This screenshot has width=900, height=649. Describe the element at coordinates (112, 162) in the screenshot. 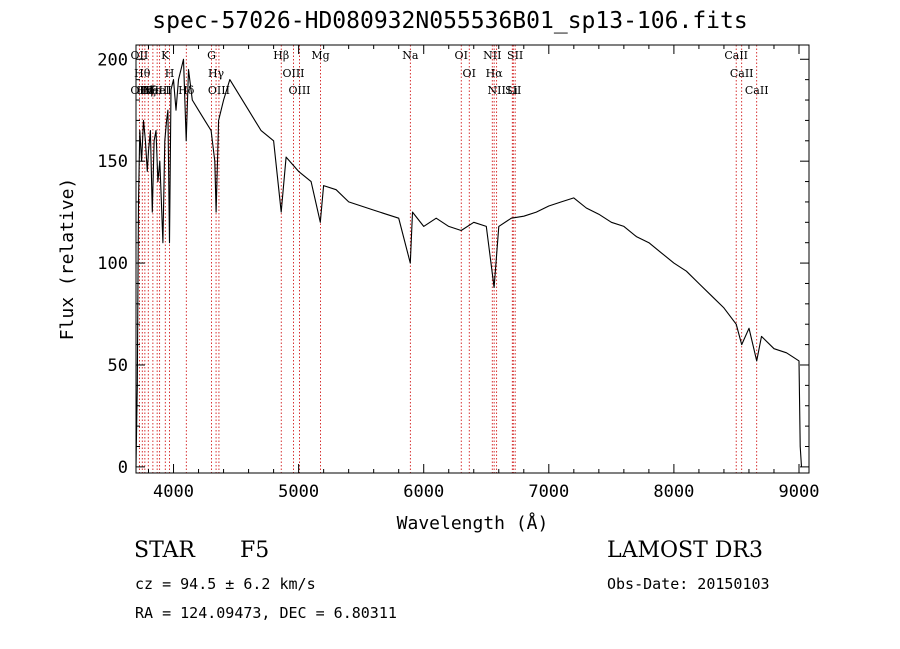

I see `y-tick-label-3: 150` at that location.